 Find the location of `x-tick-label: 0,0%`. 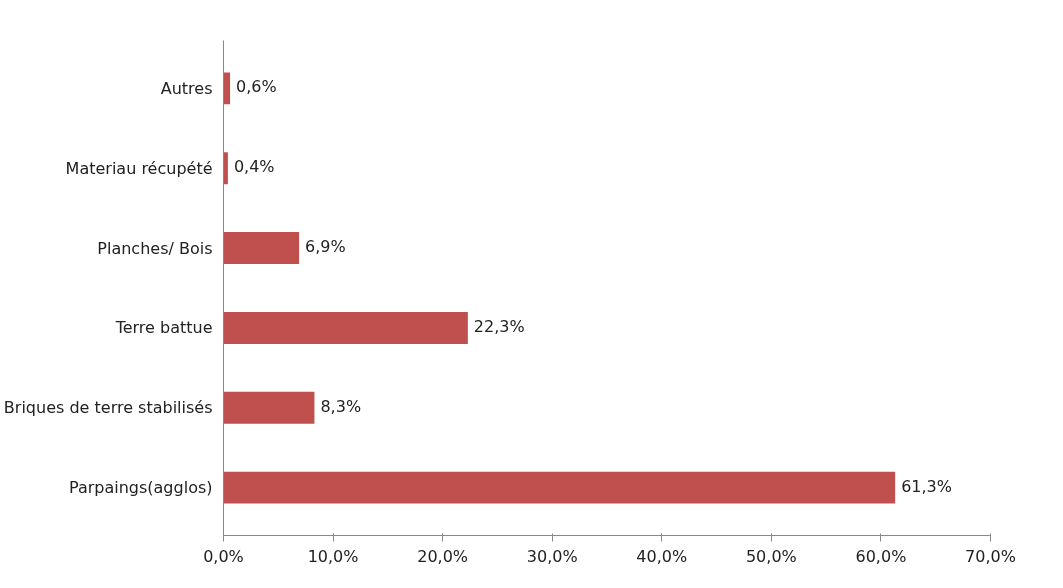

x-tick-label: 0,0% is located at coordinates (223, 556).